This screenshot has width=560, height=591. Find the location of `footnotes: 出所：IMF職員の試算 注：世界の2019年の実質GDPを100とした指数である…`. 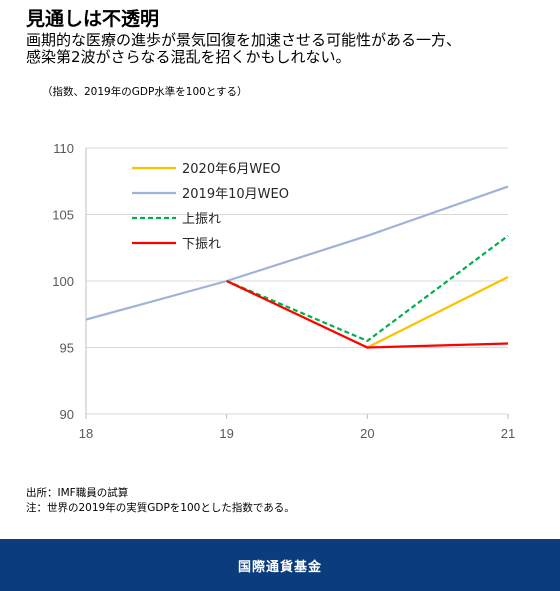

footnotes: 出所：IMF職員の試算 注：世界の2019年の実質GDPを100とした指数である… is located at coordinates (160, 501).